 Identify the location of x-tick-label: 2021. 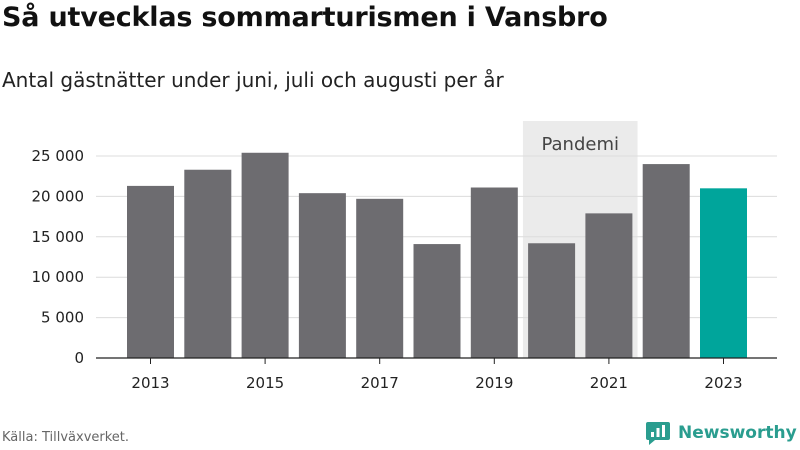
(609, 383).